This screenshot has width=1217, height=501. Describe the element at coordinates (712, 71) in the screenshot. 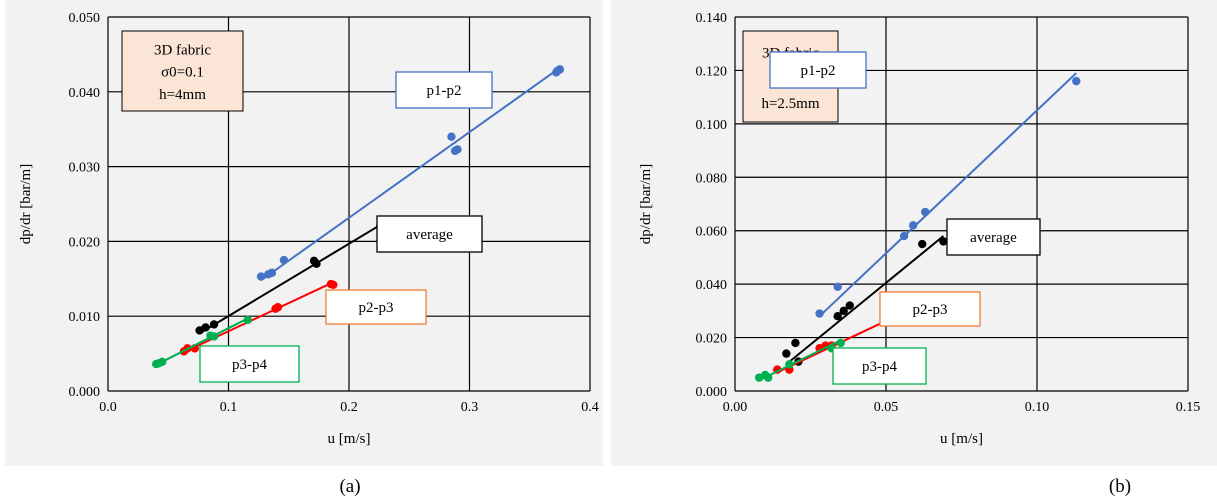

I see `y-tick-label: 0.120` at that location.